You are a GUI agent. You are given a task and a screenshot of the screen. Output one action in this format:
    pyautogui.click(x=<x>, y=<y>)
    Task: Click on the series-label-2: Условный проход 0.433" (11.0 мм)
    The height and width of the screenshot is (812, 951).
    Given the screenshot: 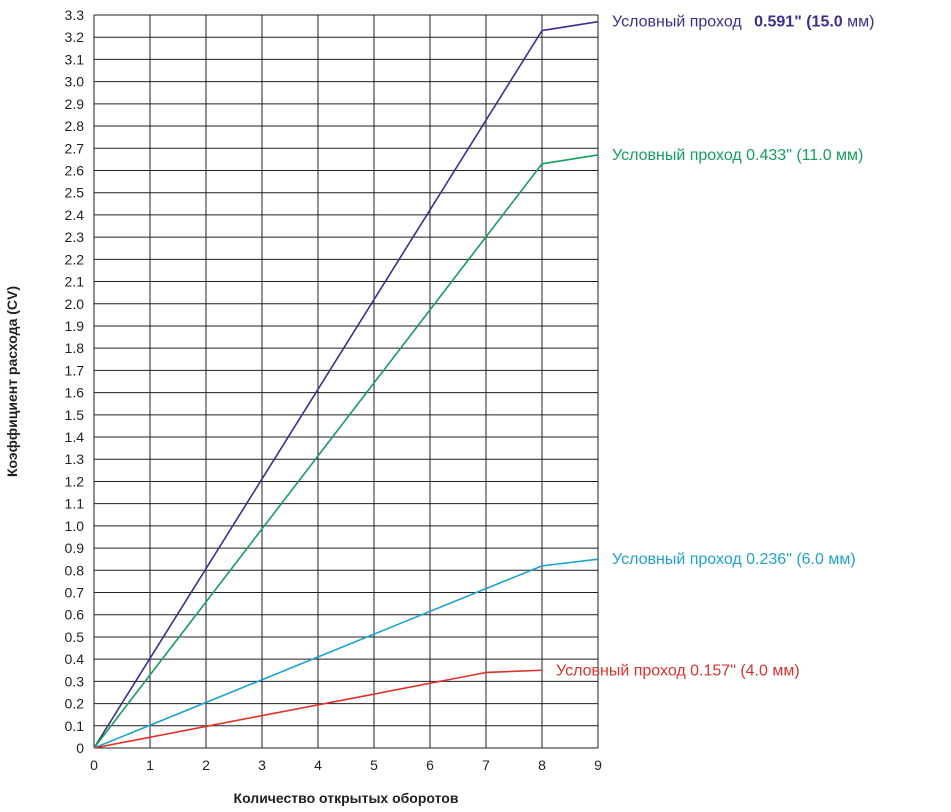 What is the action you would take?
    pyautogui.click(x=737, y=155)
    